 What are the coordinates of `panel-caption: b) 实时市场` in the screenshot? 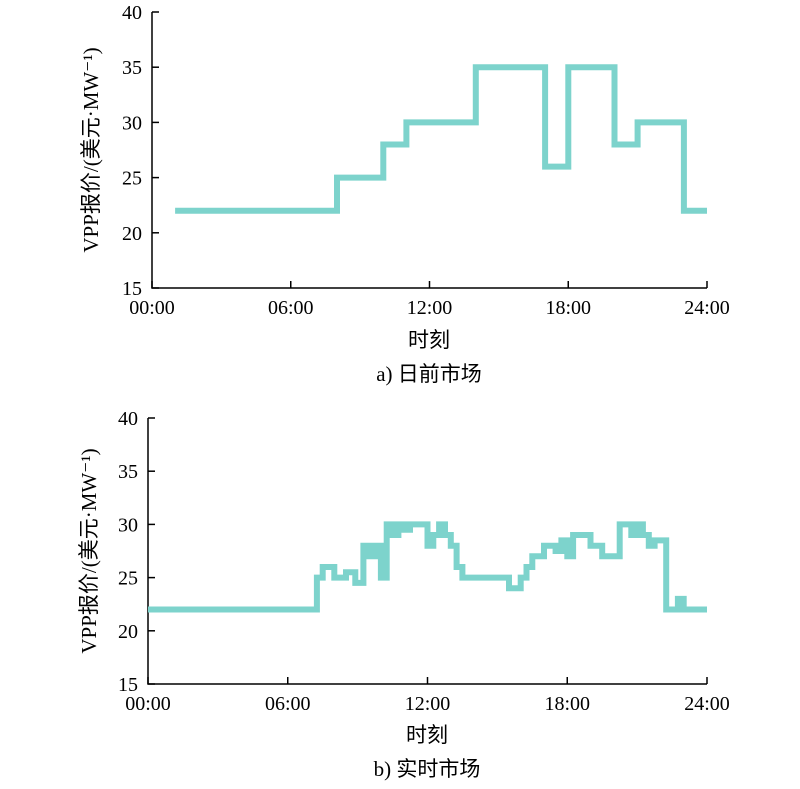 It's located at (427, 769).